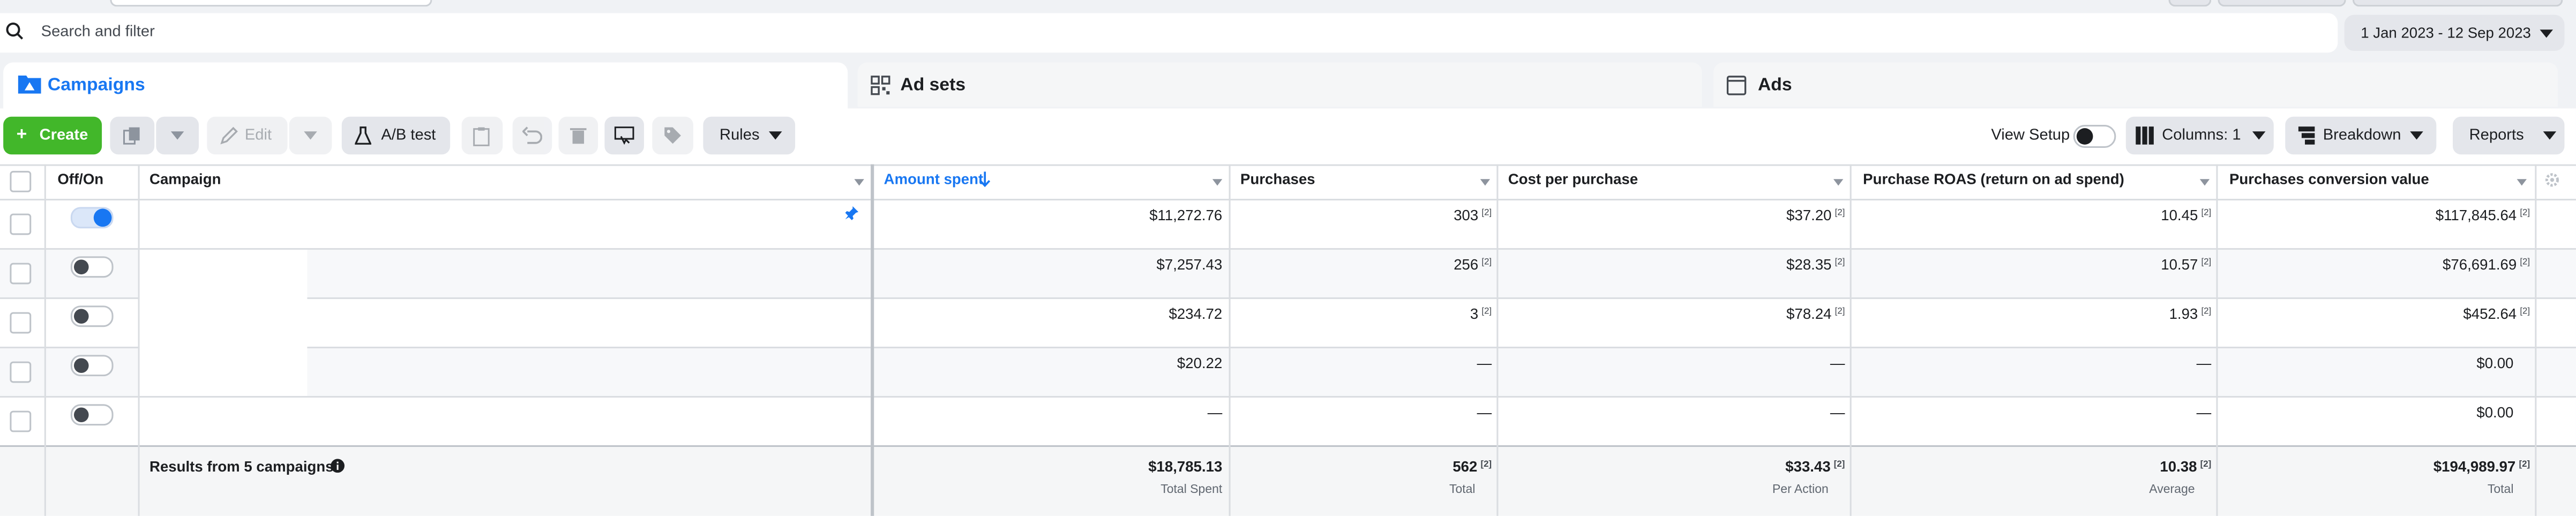  What do you see at coordinates (624, 135) in the screenshot?
I see `preview-button` at bounding box center [624, 135].